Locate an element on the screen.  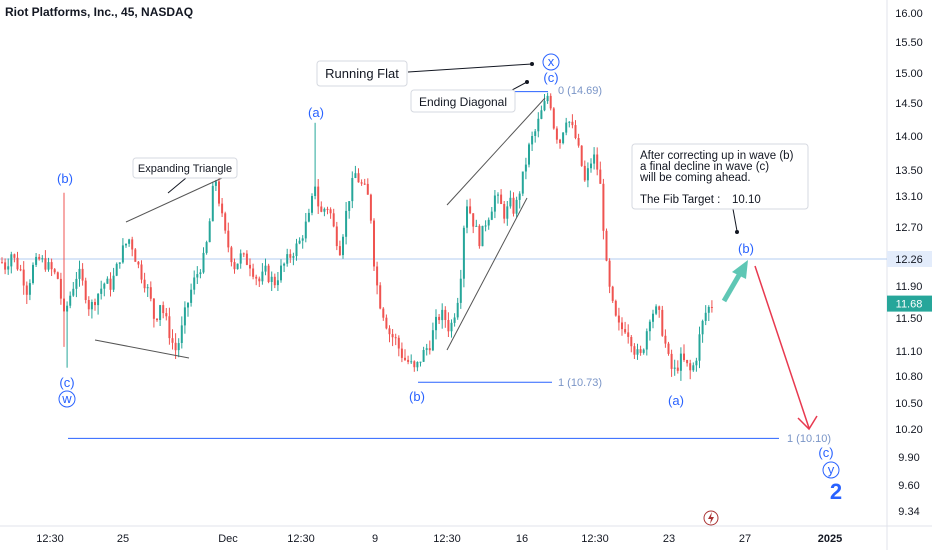
x-tick-label: 25 is located at coordinates (123, 539).